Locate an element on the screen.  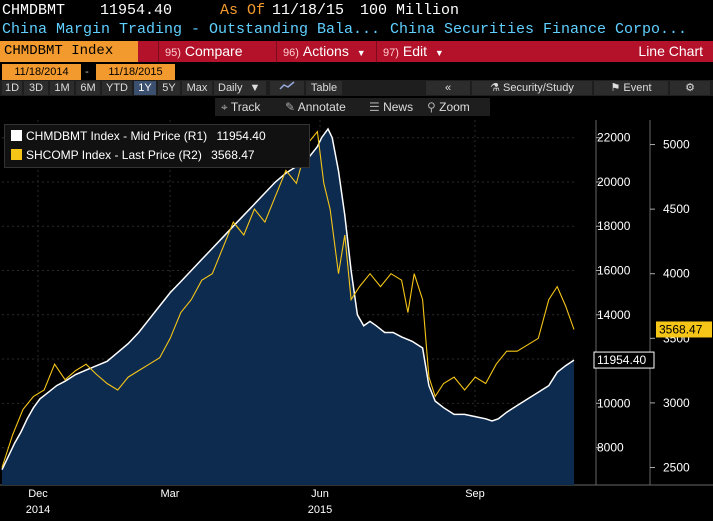
period-6m: 6M is located at coordinates (88, 88).